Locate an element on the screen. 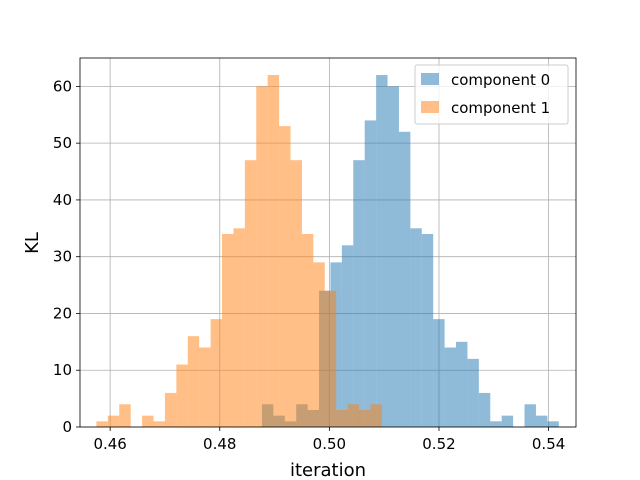 This screenshot has height=480, width=640. y-axis-ticks: 0 10 20 30 40 50 60 is located at coordinates (66, 256).